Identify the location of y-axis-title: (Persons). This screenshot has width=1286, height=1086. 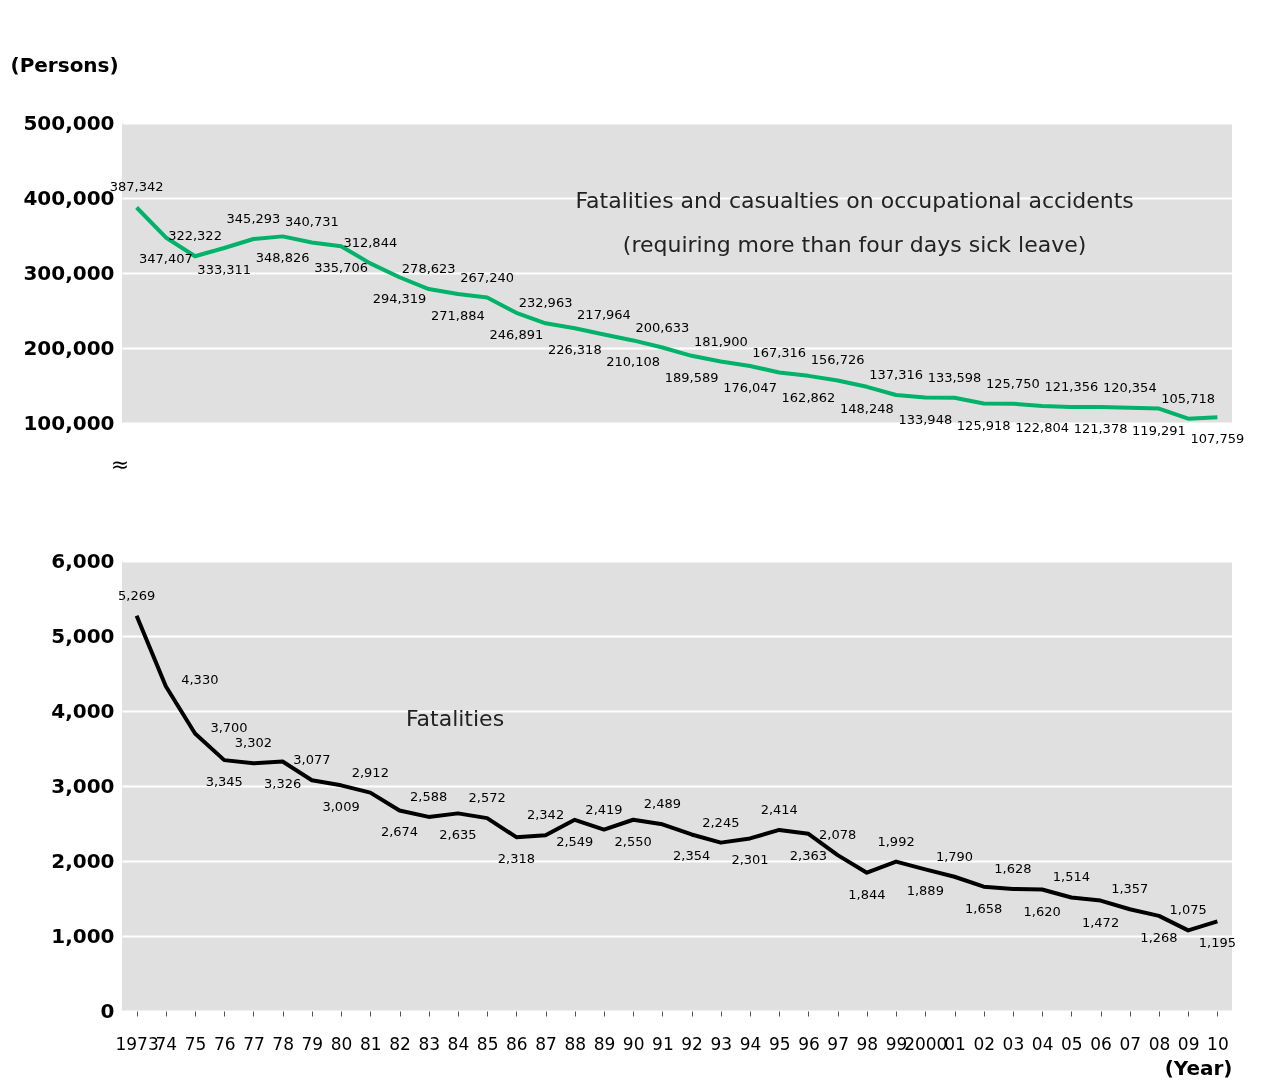
(64, 64).